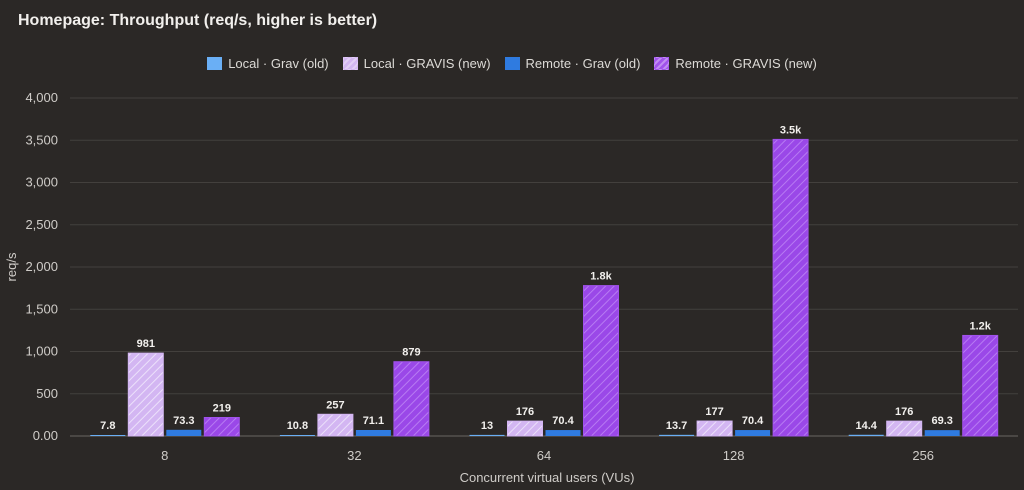 This screenshot has width=1024, height=490. What do you see at coordinates (45, 435) in the screenshot?
I see `y-tick-label: 0.00` at bounding box center [45, 435].